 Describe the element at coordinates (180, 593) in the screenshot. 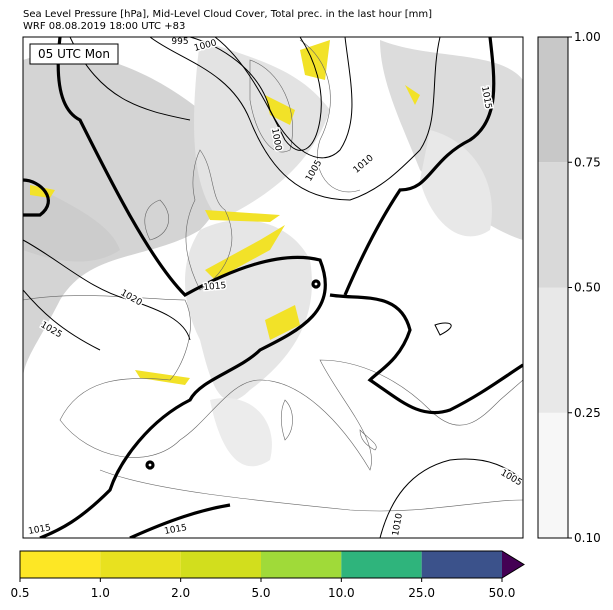

I see `colorbar-tick-label: 2.0` at that location.